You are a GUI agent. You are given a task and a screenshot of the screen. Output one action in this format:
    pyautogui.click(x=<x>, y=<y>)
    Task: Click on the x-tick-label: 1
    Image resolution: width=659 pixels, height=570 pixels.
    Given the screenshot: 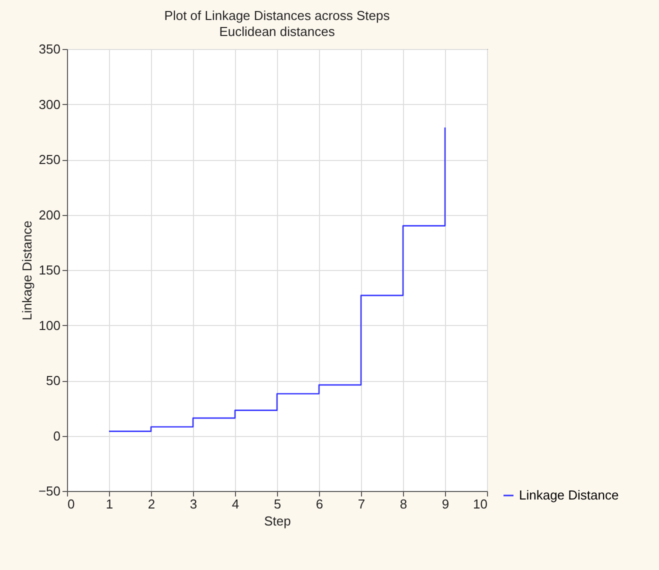 What is the action you would take?
    pyautogui.click(x=110, y=504)
    